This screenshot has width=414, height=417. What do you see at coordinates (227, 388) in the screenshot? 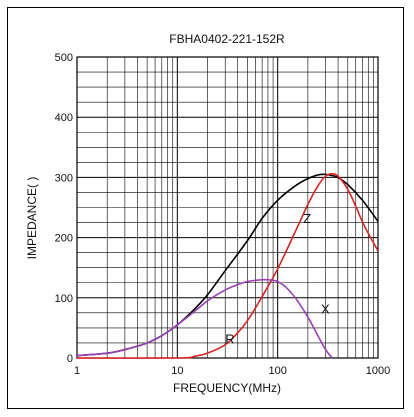
I see `x-axis-label: FREQUENCY(MHz)` at bounding box center [227, 388].